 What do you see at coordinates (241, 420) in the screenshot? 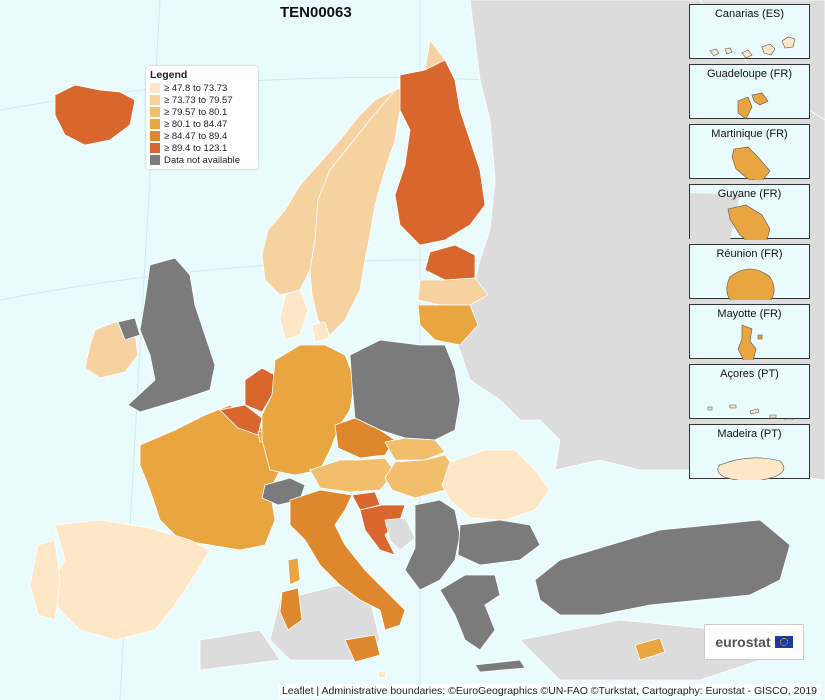
I see `region-belgium` at bounding box center [241, 420].